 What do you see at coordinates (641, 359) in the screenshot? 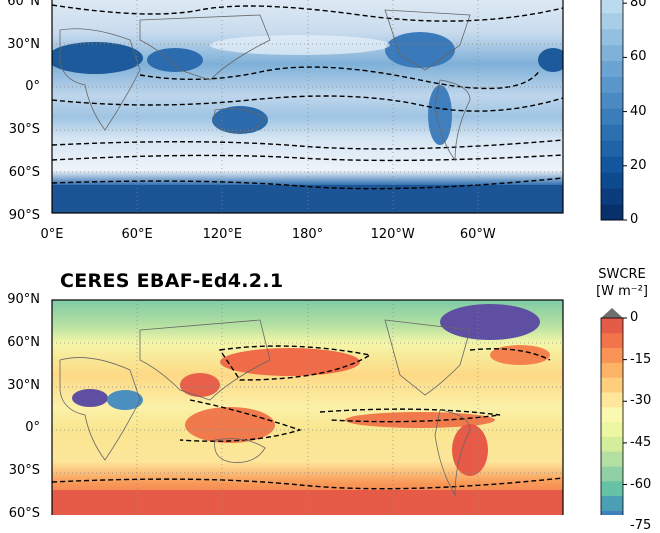
I see `colorbar-tick-label: -15` at bounding box center [641, 359].